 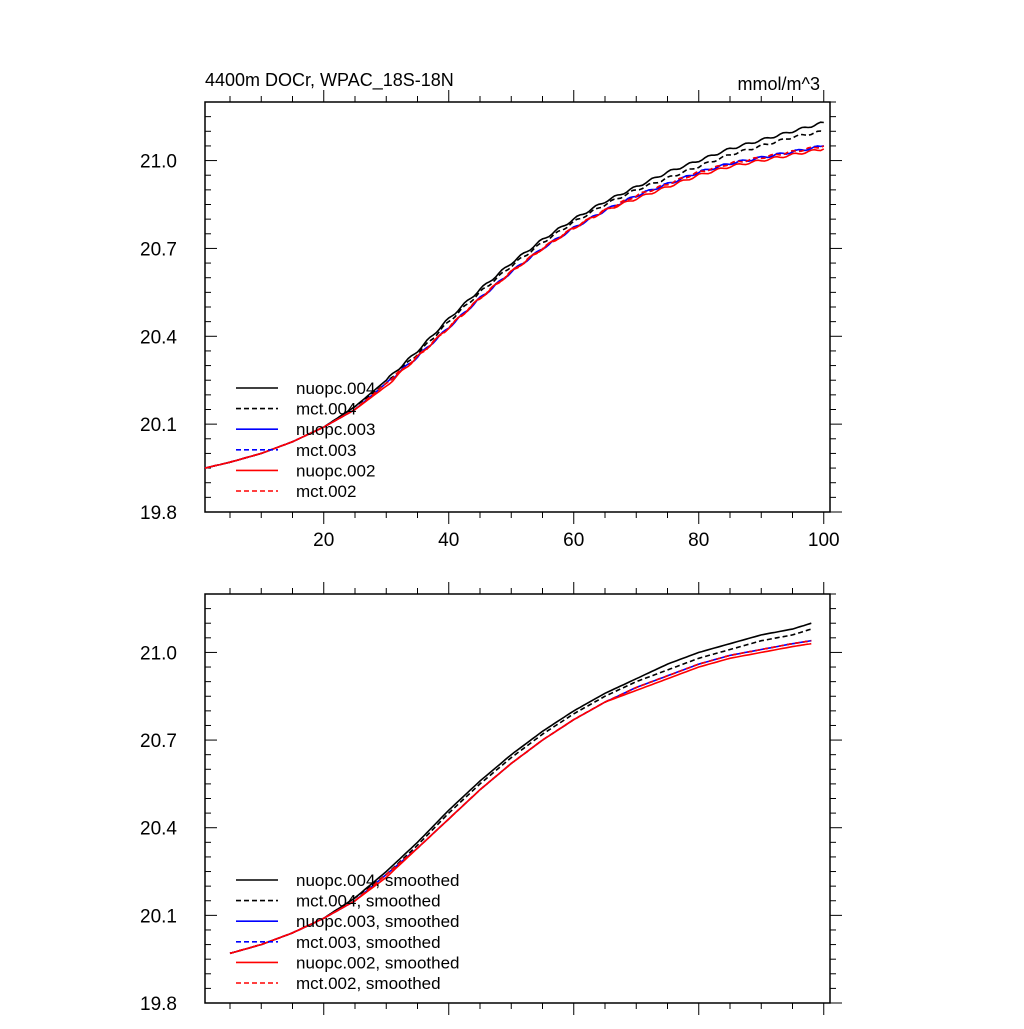 What do you see at coordinates (378, 921) in the screenshot?
I see `legend-label: nuopc.003, smoothed` at bounding box center [378, 921].